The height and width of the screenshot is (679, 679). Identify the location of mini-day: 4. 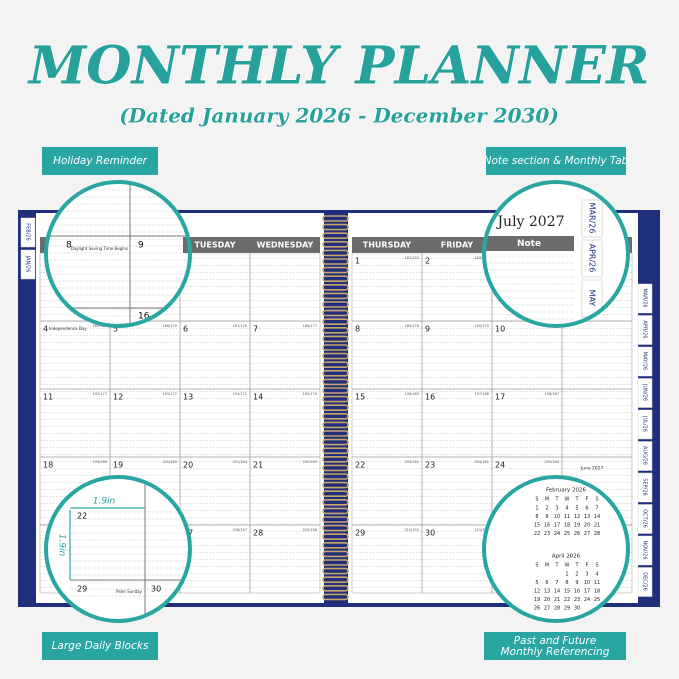
(566, 509).